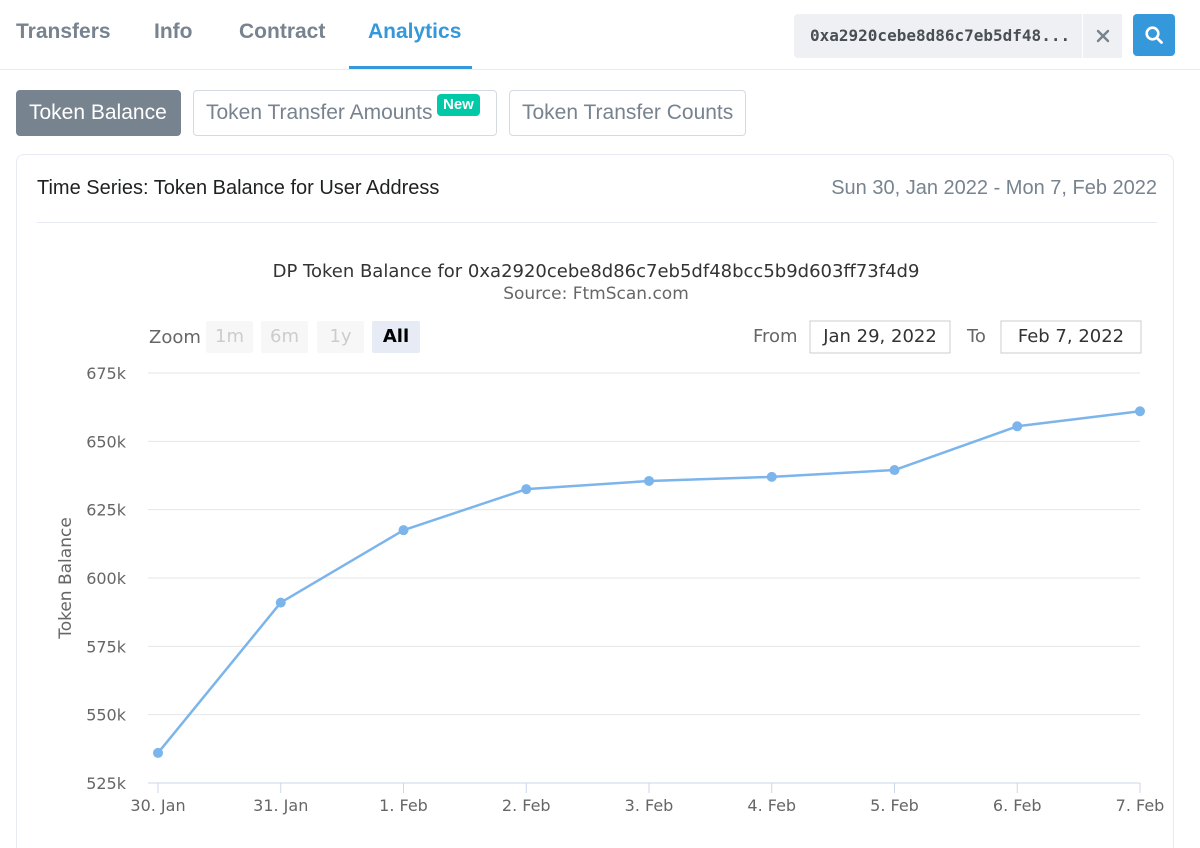 This screenshot has width=1200, height=848. What do you see at coordinates (596, 294) in the screenshot?
I see `chart-subtitle: Source: FtmScan.com` at bounding box center [596, 294].